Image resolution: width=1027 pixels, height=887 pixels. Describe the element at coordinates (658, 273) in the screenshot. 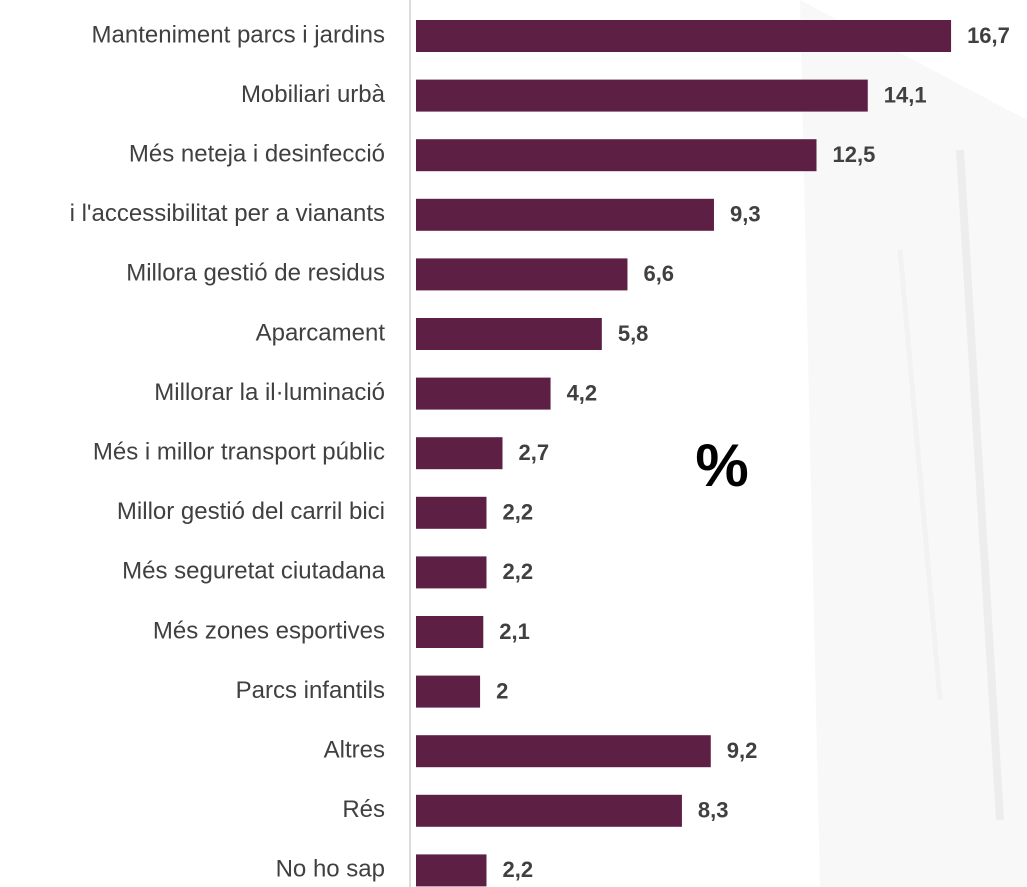

I see `value-label: 6,6` at that location.